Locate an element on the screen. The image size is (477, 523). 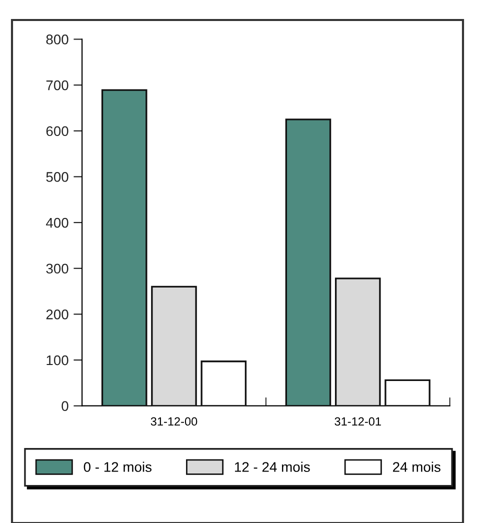
y-tick-label: 800 is located at coordinates (57, 39).